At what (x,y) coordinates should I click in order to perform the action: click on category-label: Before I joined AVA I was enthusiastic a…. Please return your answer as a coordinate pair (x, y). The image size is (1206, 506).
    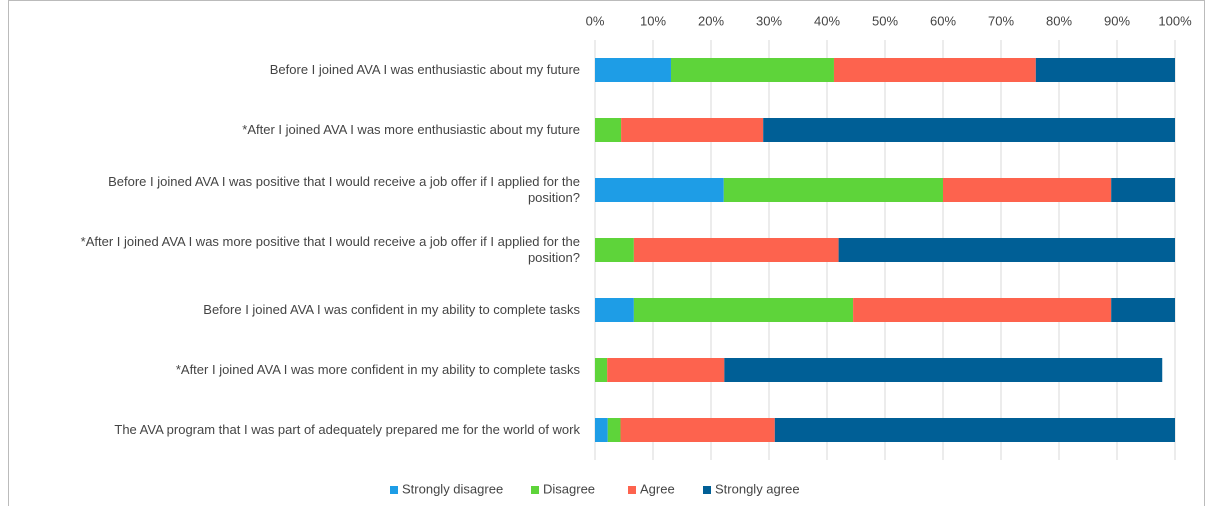
    Looking at the image, I should click on (424, 69).